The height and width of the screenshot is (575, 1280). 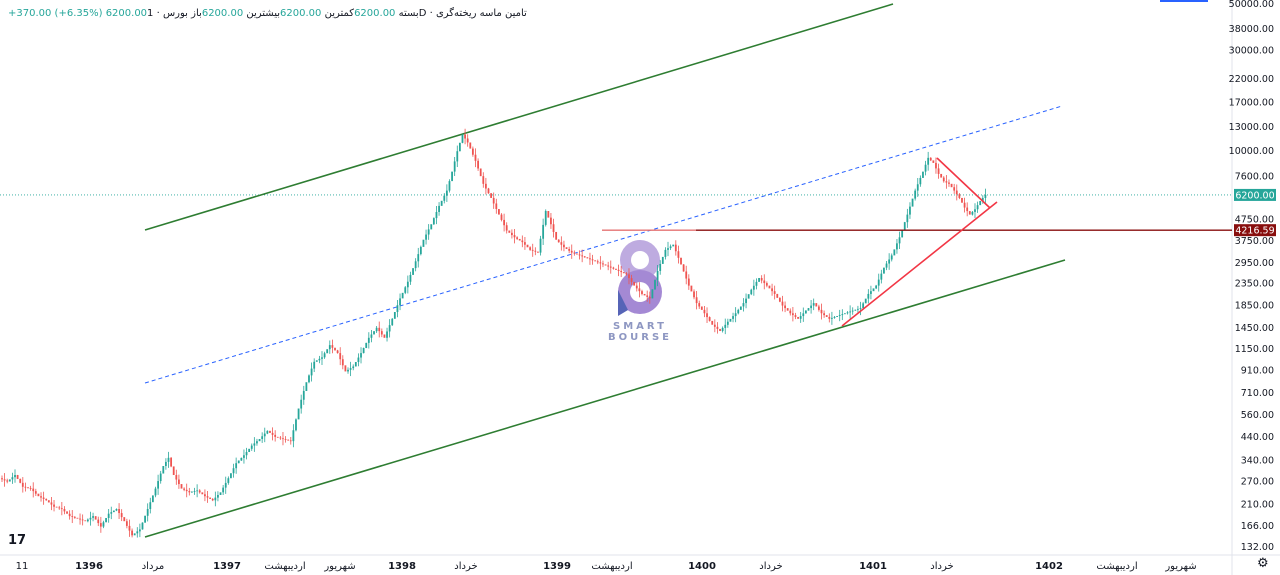 I want to click on last-price-label: 6200.00, so click(x=1254, y=195).